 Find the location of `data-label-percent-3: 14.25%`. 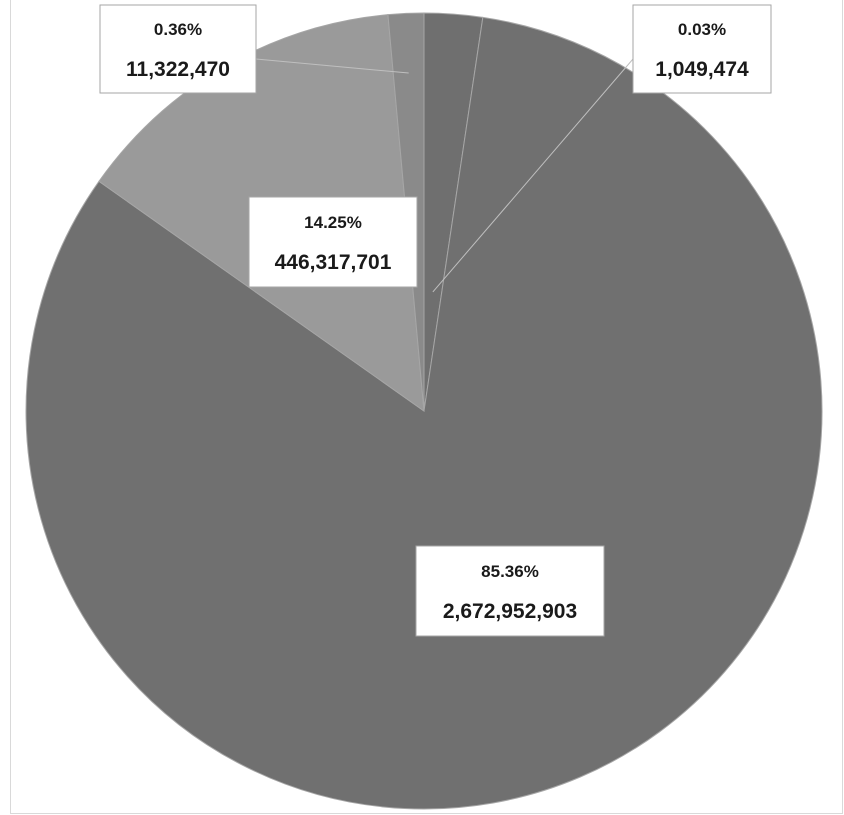

data-label-percent-3: 14.25% is located at coordinates (333, 222).